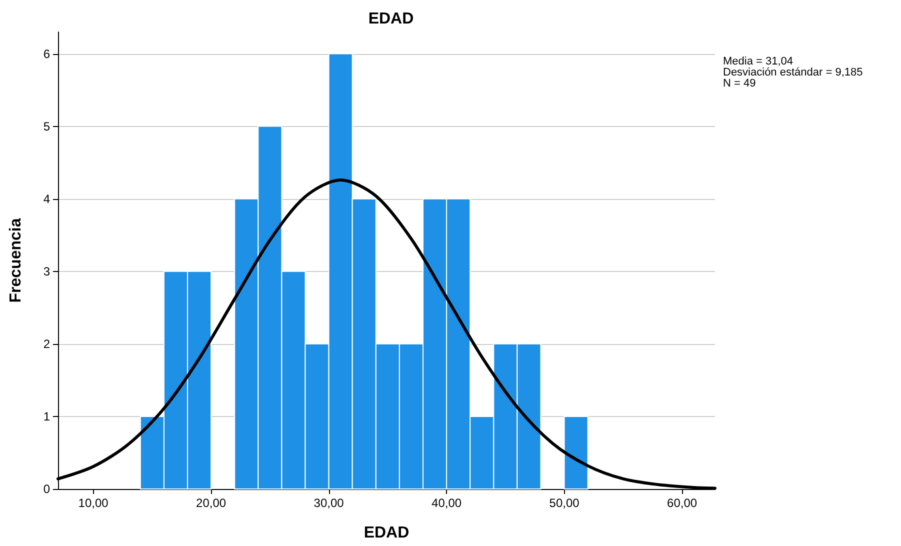 The height and width of the screenshot is (546, 901). Describe the element at coordinates (46, 271) in the screenshot. I see `y-tick-label: 3` at that location.